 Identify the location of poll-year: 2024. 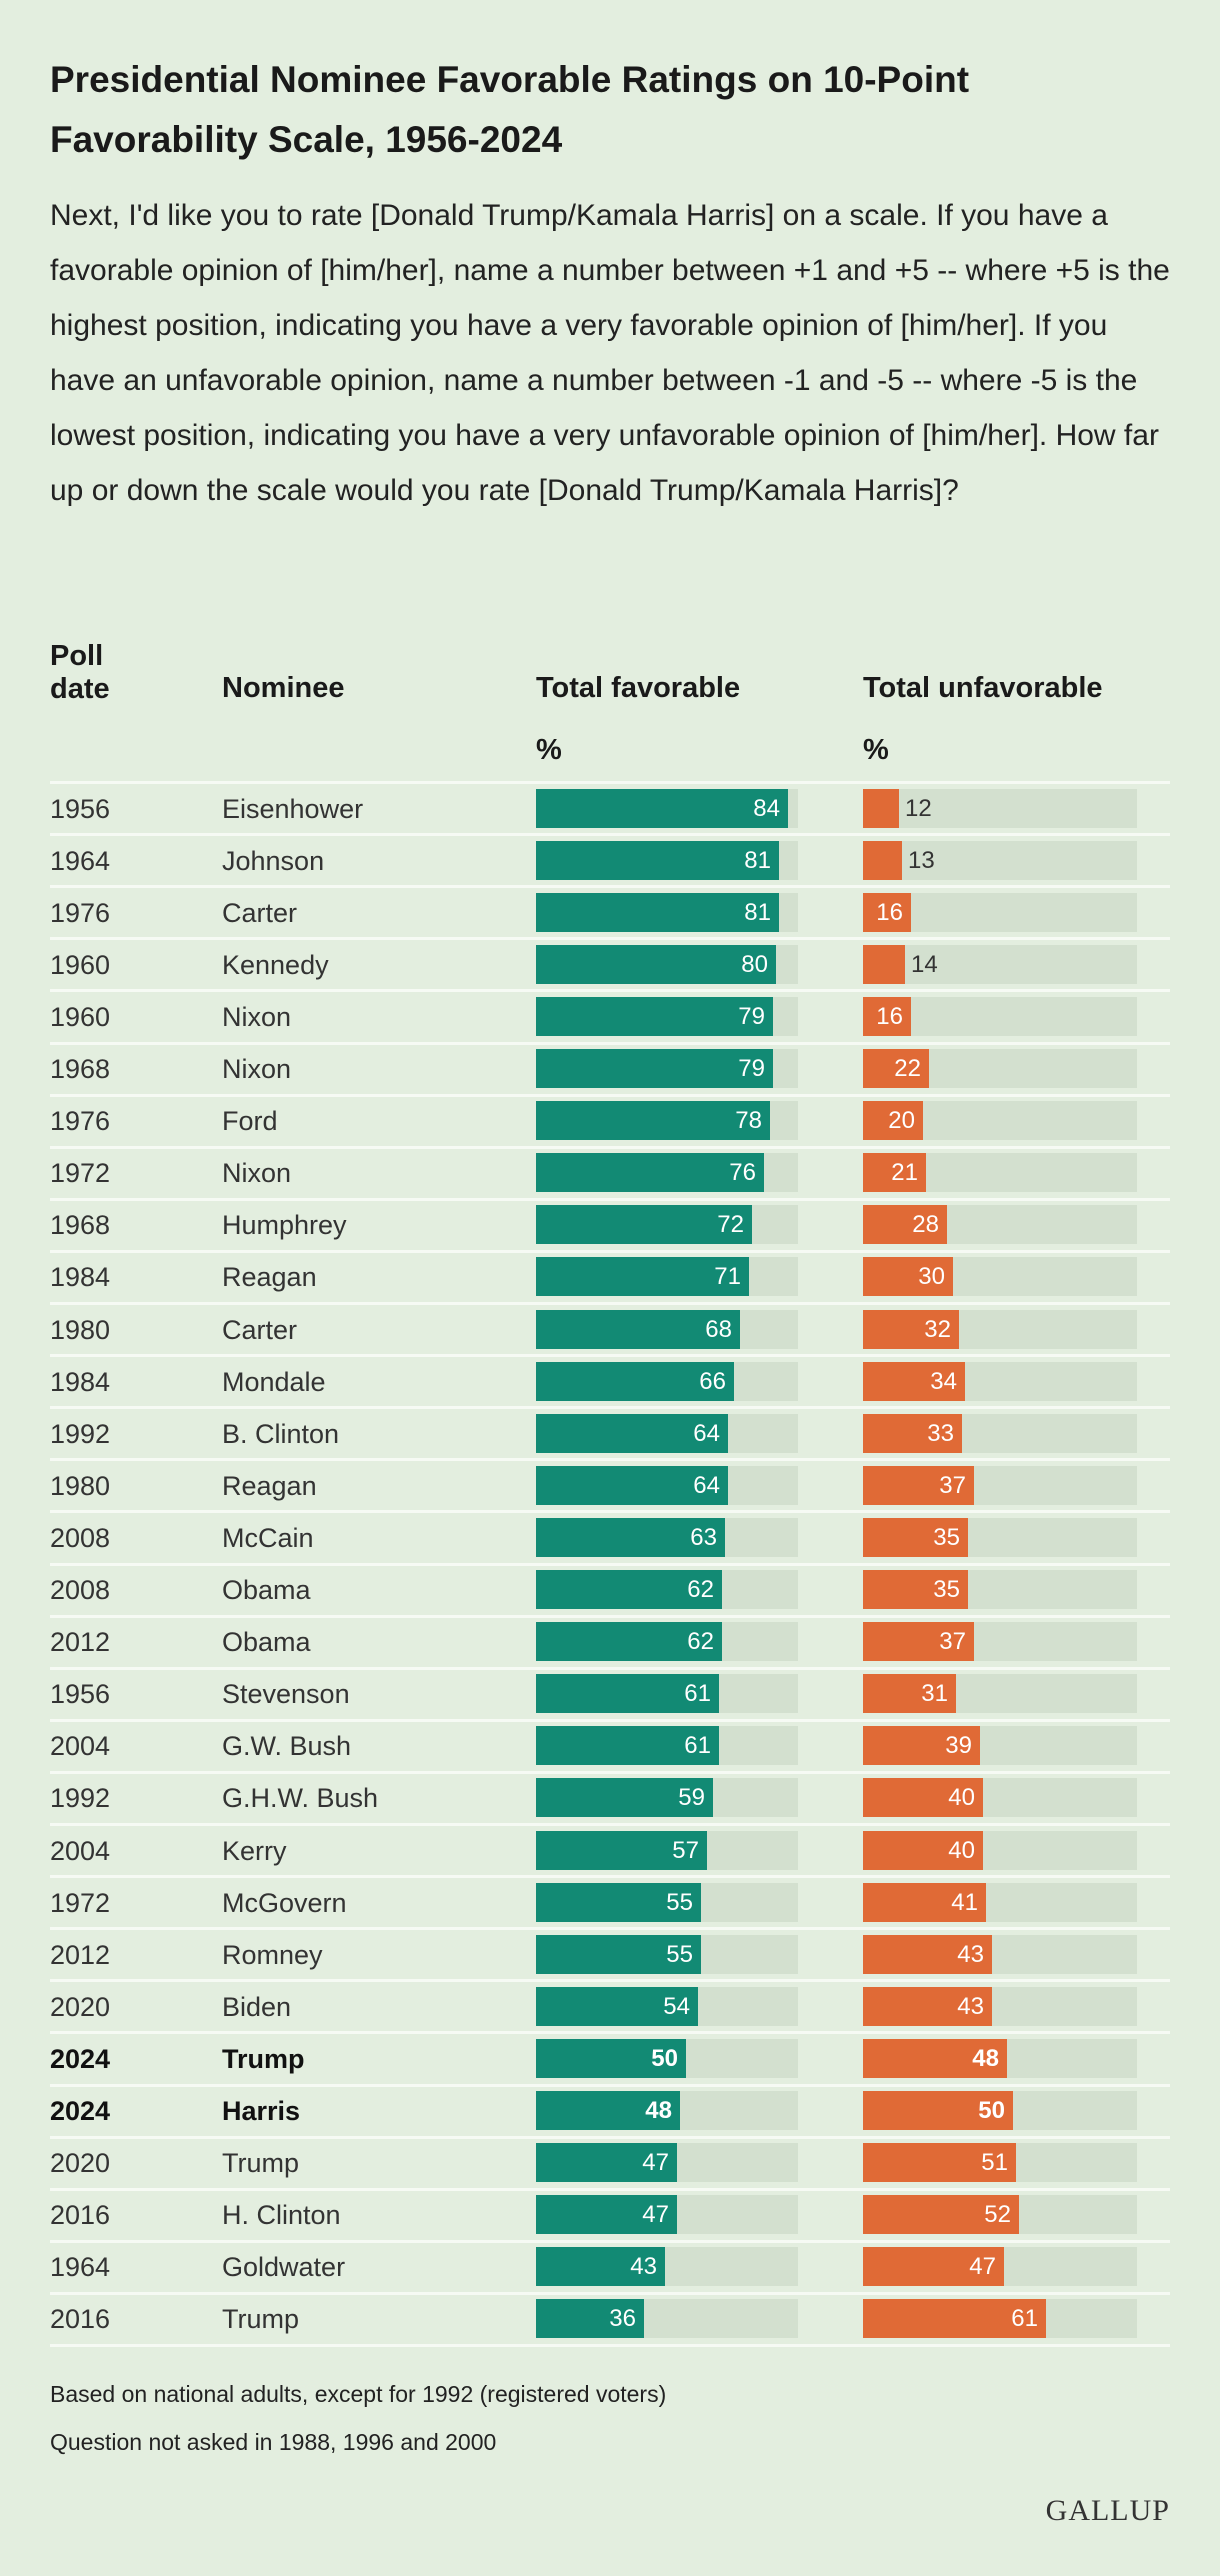
(80, 2111).